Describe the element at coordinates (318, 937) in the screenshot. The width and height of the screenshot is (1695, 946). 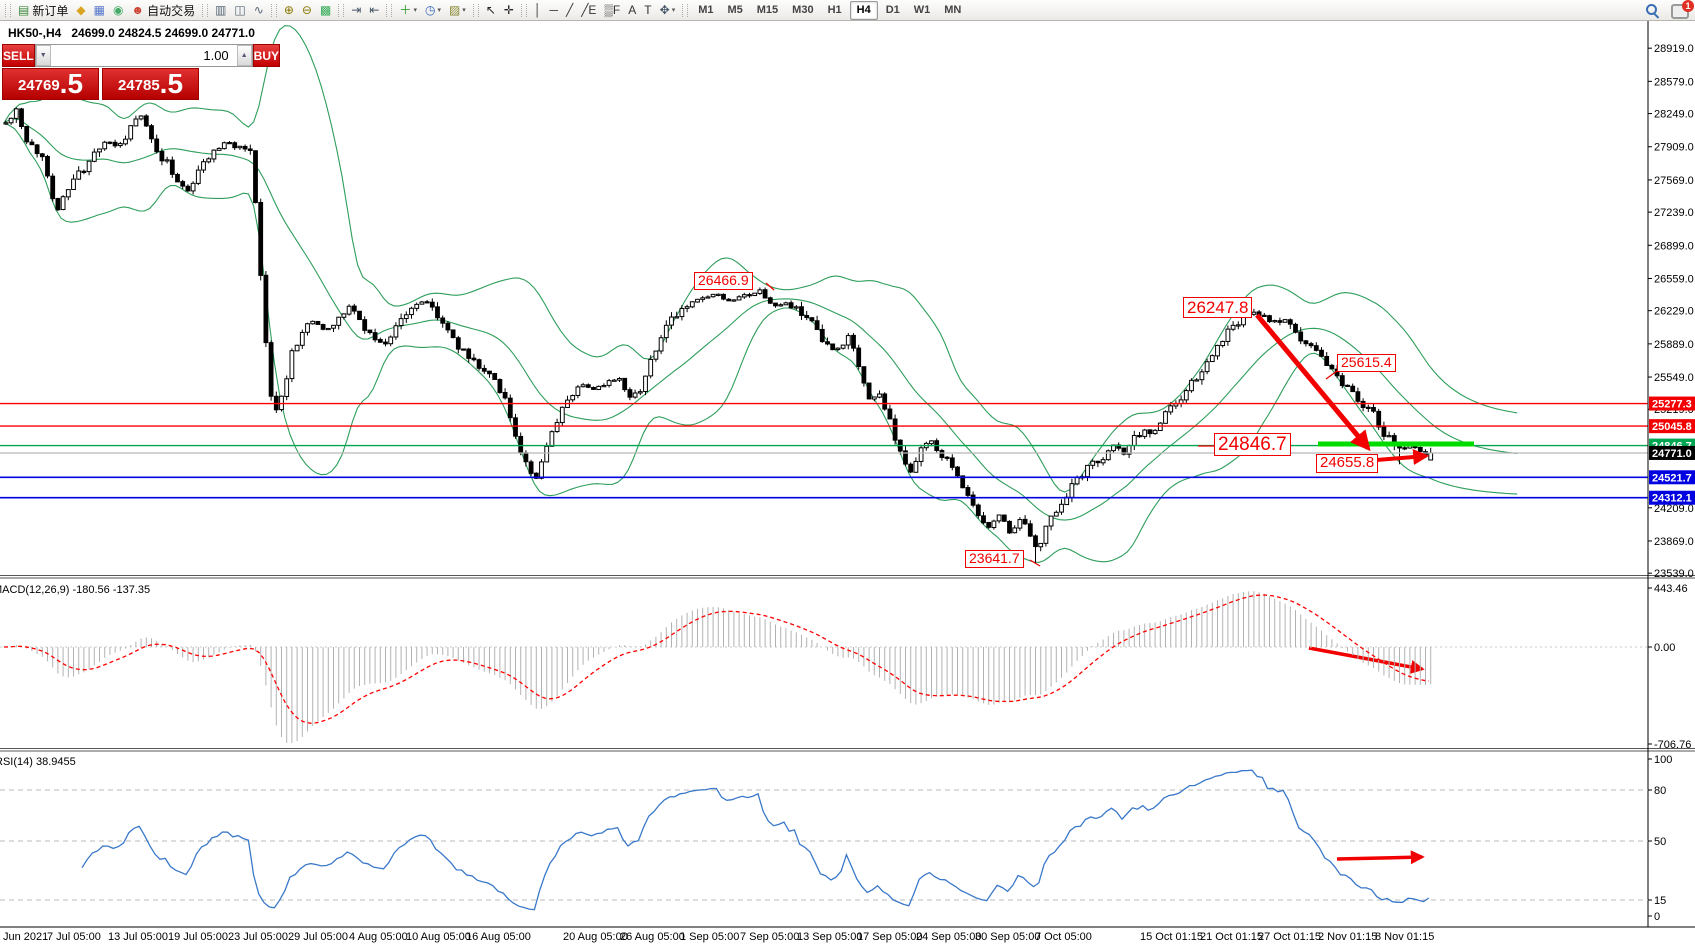
I see `time-label: 29 Jul 05:00` at that location.